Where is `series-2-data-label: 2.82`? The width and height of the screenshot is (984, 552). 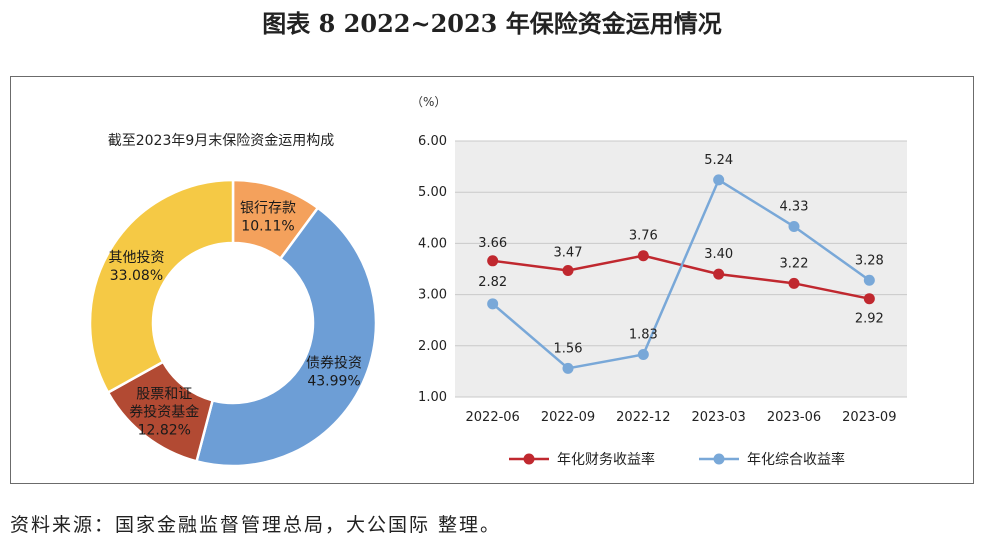
series-2-data-label: 2.82 is located at coordinates (492, 282).